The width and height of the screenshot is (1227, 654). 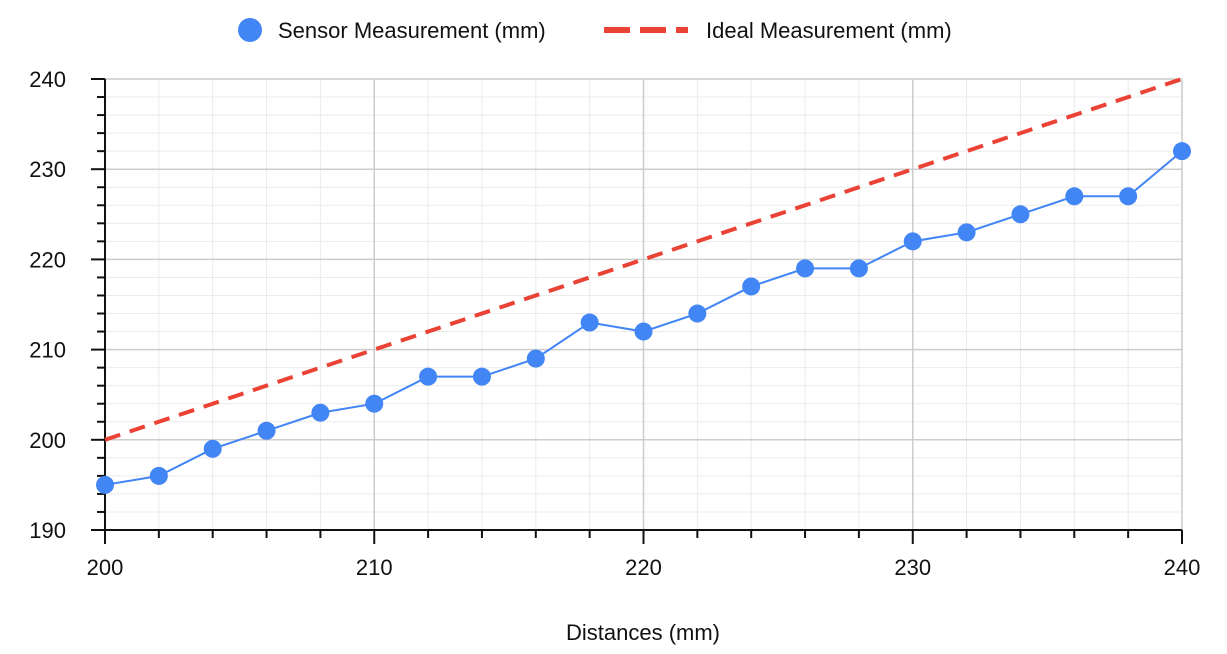 I want to click on legend-marker-sensor, so click(x=250, y=30).